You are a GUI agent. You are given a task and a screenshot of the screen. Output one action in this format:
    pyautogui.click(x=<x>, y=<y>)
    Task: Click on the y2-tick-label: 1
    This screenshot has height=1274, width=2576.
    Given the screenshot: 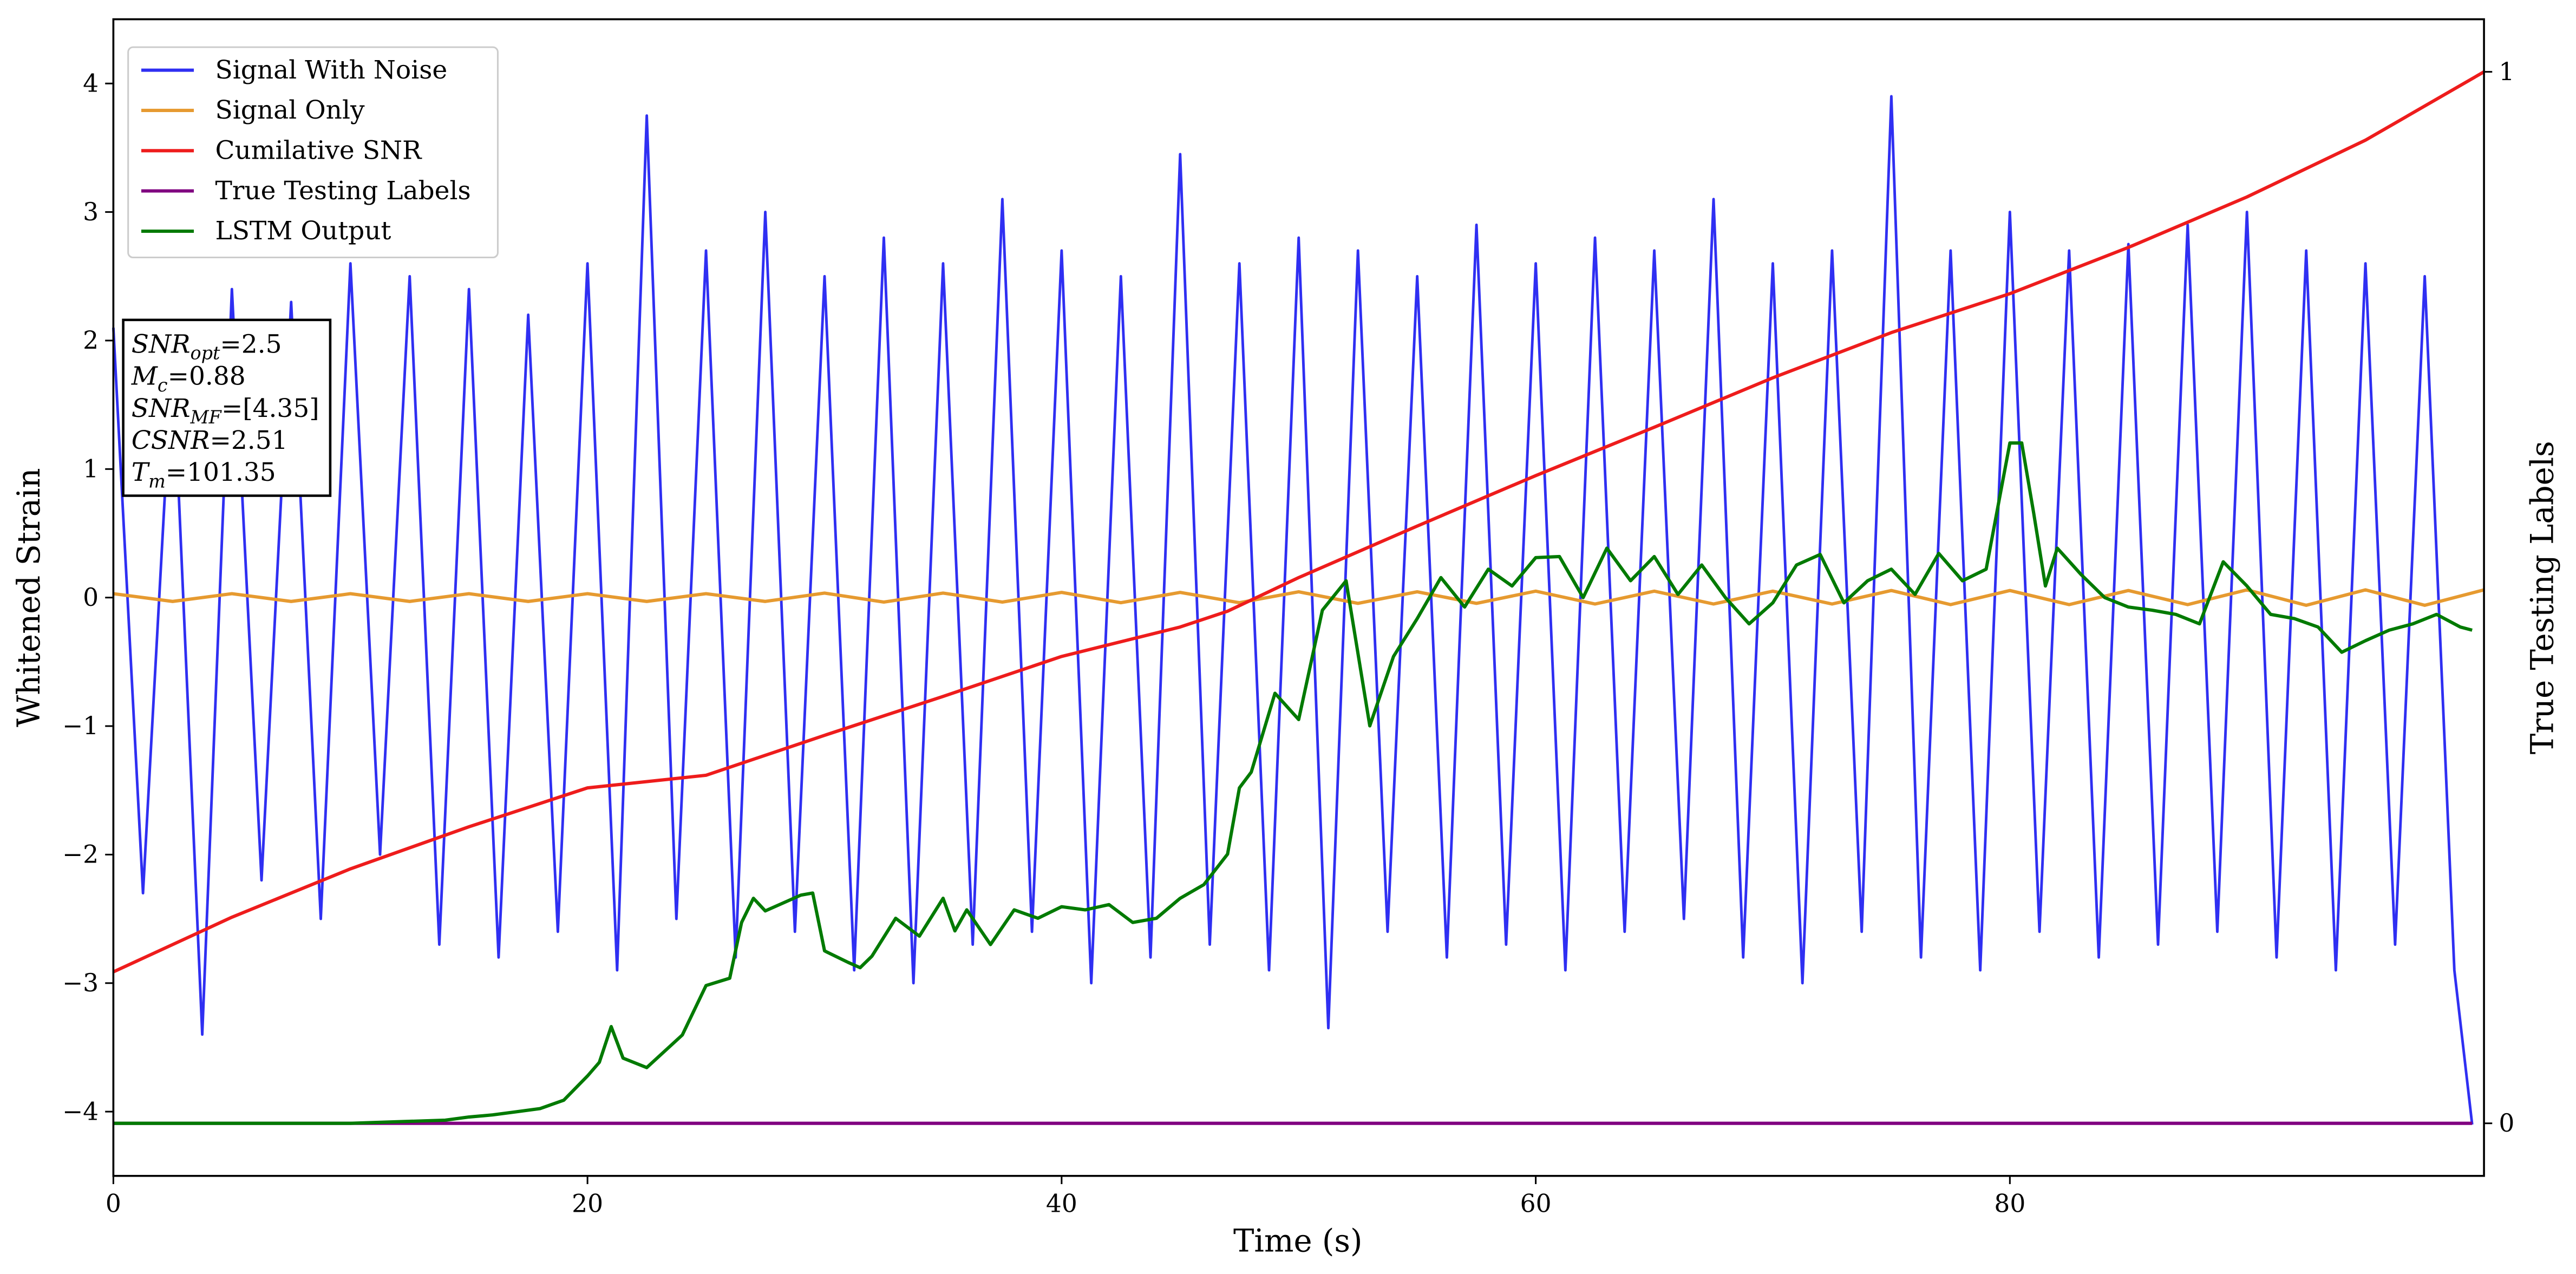 What is the action you would take?
    pyautogui.click(x=2507, y=71)
    